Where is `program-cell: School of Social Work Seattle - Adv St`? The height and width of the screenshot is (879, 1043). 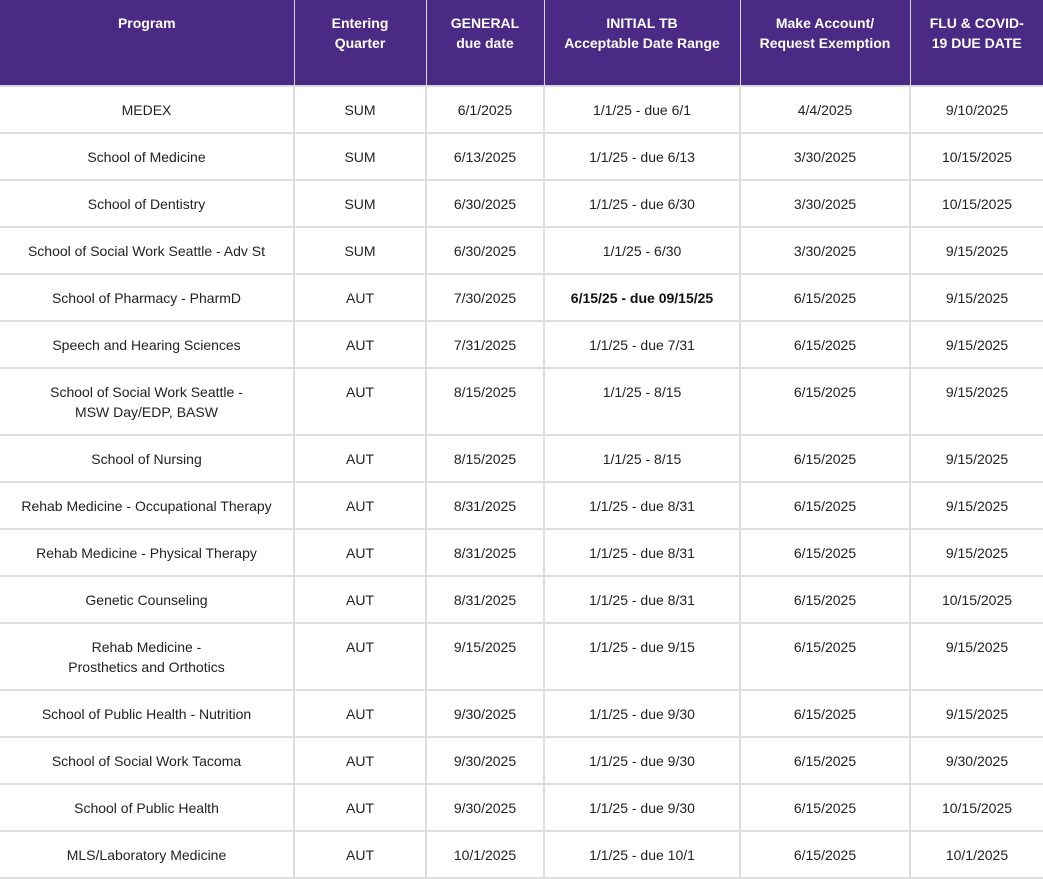
program-cell: School of Social Work Seattle - Adv St is located at coordinates (147, 251).